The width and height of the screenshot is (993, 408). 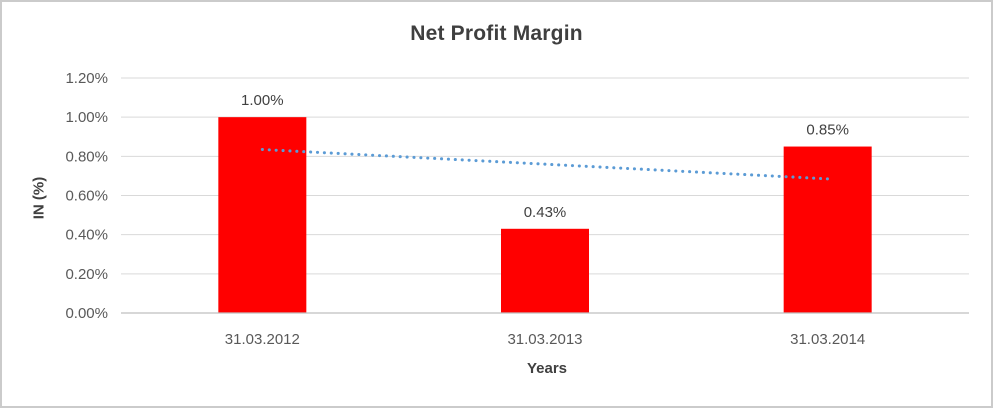 I want to click on data-label: 0.43%, so click(x=545, y=212).